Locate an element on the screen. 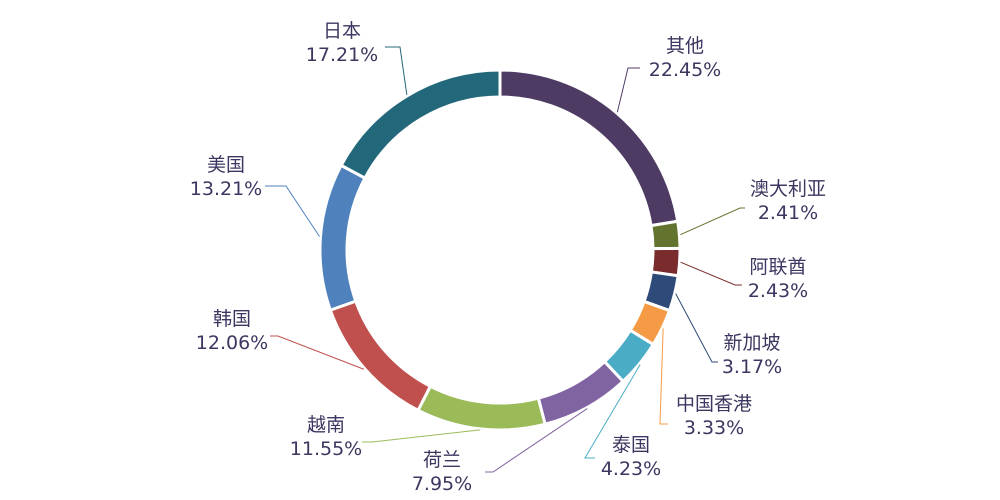 This screenshot has height=500, width=1000. slice-percent-label: 7.95% is located at coordinates (442, 484).